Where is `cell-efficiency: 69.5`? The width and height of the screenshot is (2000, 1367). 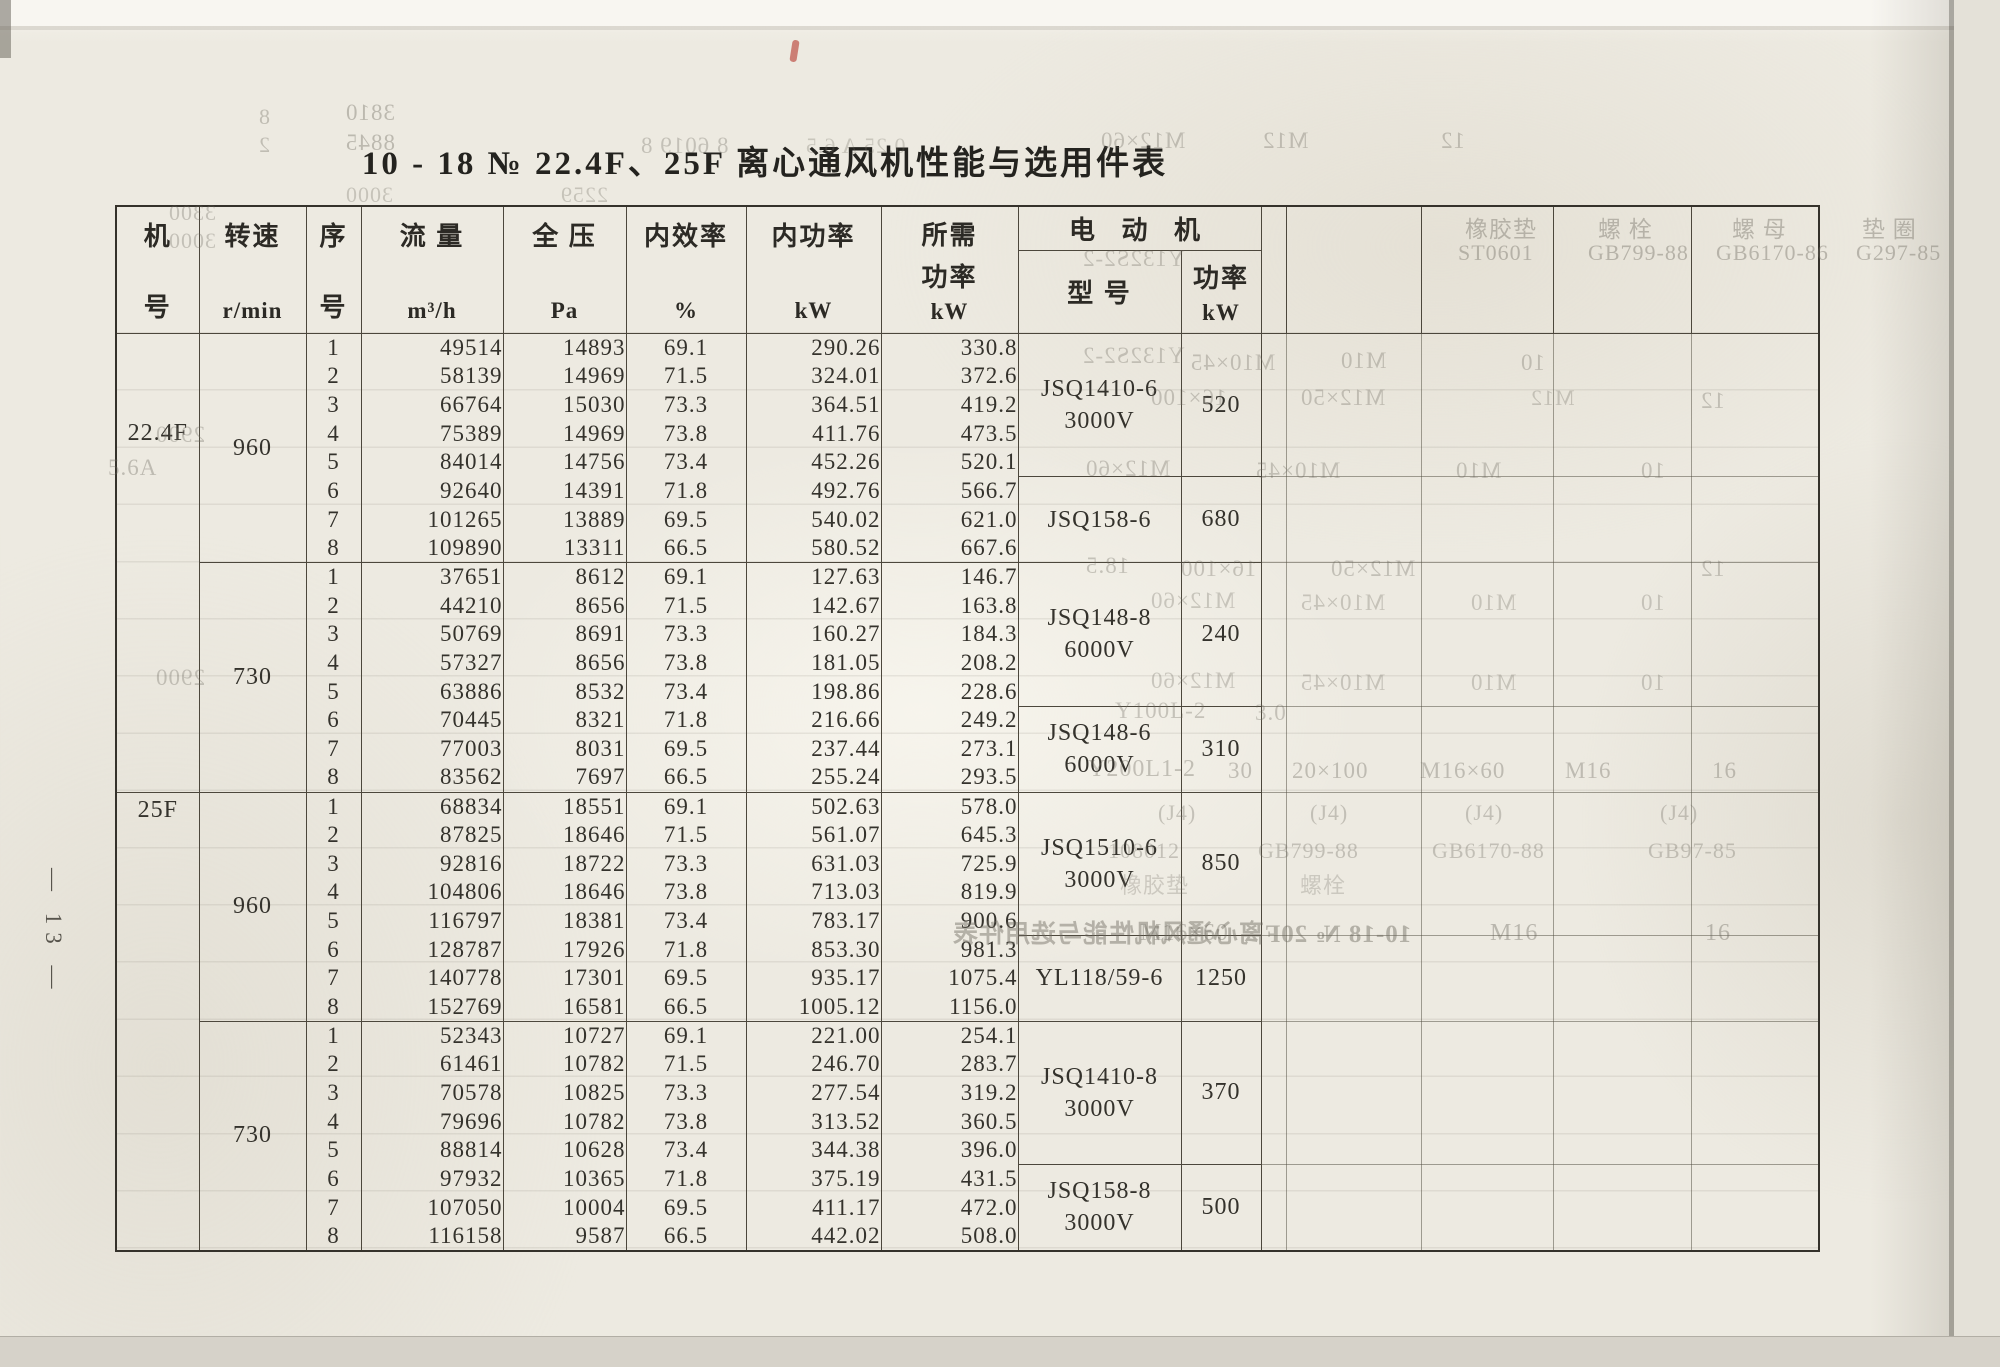
cell-efficiency: 69.5 is located at coordinates (686, 978).